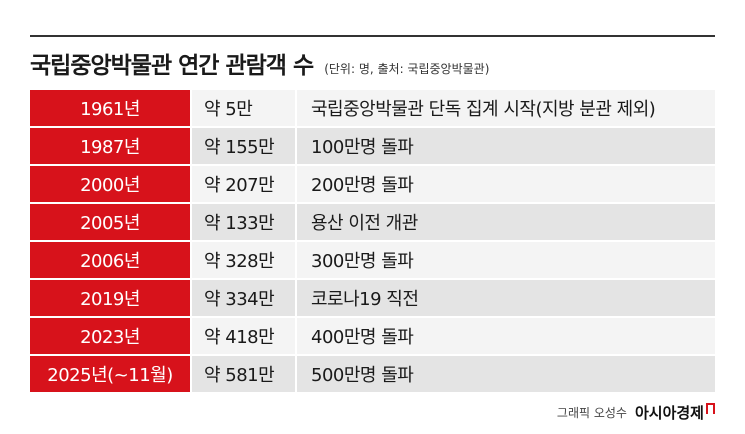 The width and height of the screenshot is (745, 434). I want to click on year-cell: 1961년, so click(110, 108).